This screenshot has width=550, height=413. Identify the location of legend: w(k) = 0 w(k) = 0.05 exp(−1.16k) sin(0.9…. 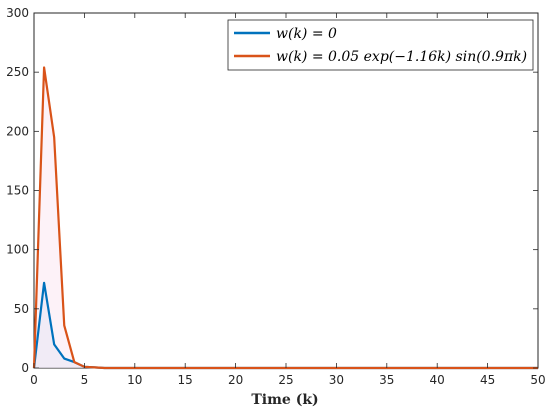
(380, 45).